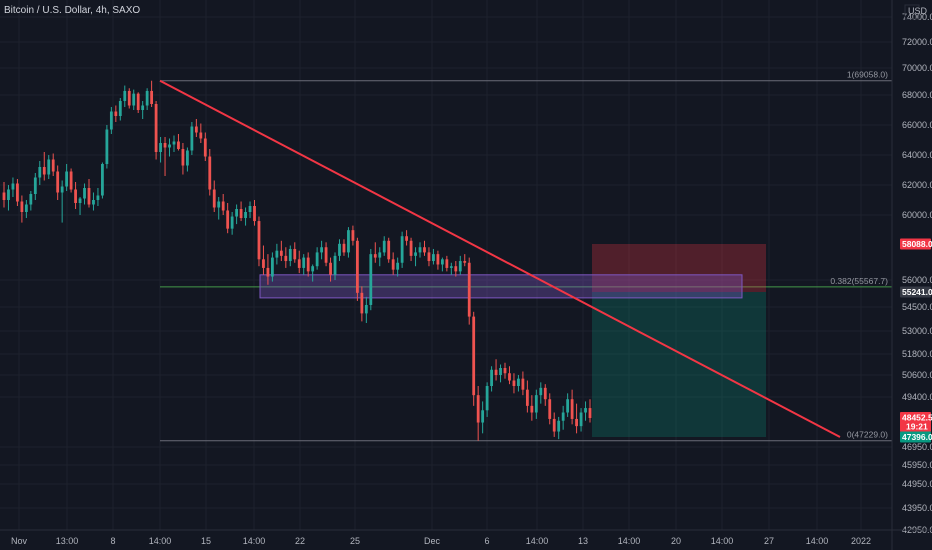 The height and width of the screenshot is (550, 932). What do you see at coordinates (917, 426) in the screenshot?
I see `price-badge-countdown: 19:21` at bounding box center [917, 426].